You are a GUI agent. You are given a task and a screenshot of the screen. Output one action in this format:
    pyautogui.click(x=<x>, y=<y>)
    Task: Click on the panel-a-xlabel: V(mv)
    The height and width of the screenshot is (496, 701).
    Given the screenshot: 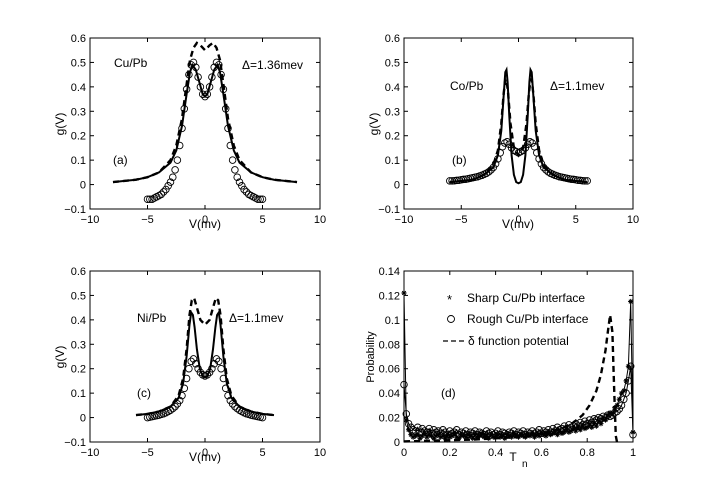 What is the action you would take?
    pyautogui.click(x=205, y=224)
    